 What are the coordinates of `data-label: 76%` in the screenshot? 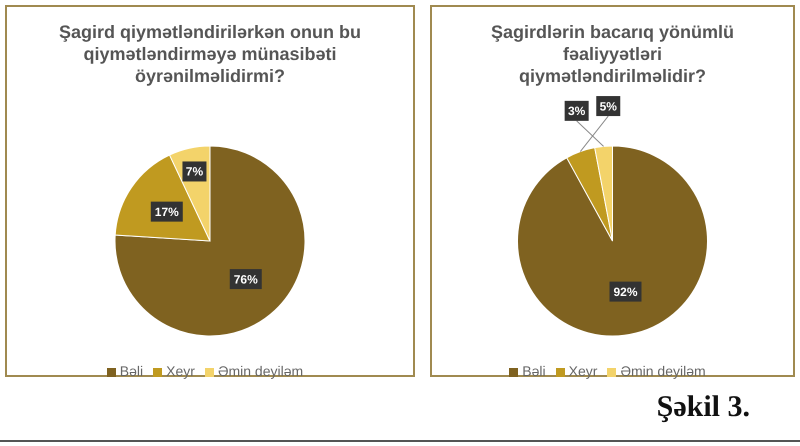 It's located at (246, 279).